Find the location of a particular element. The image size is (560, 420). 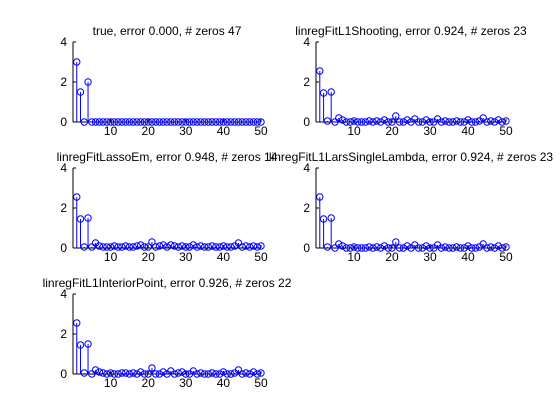

x-tick-label: 20 is located at coordinates (392, 257).